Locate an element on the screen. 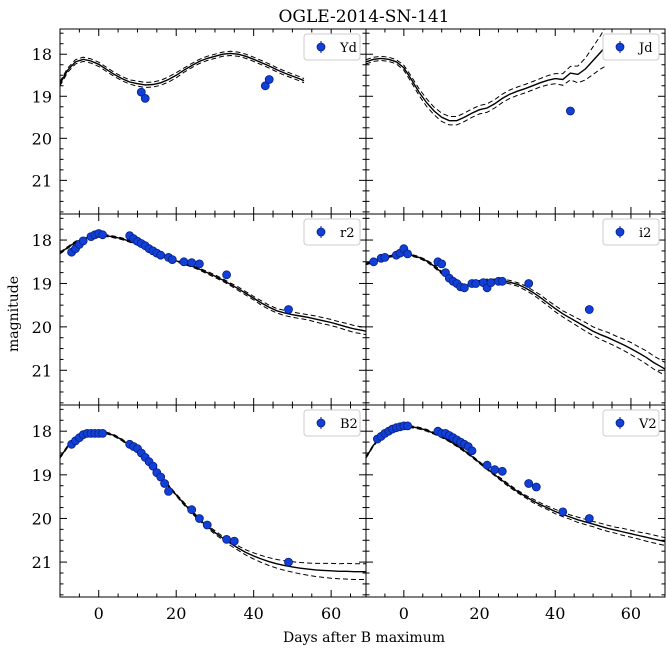 This screenshot has width=666, height=650. panel-jd: Jd is located at coordinates (515, 121).